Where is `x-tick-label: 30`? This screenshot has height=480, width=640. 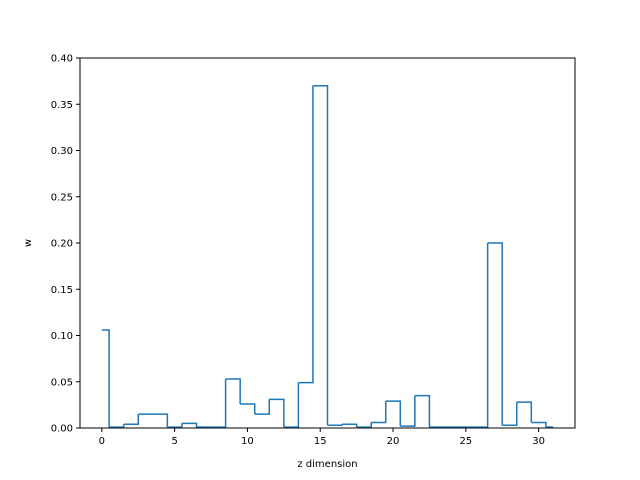 x-tick-label: 30 is located at coordinates (538, 441).